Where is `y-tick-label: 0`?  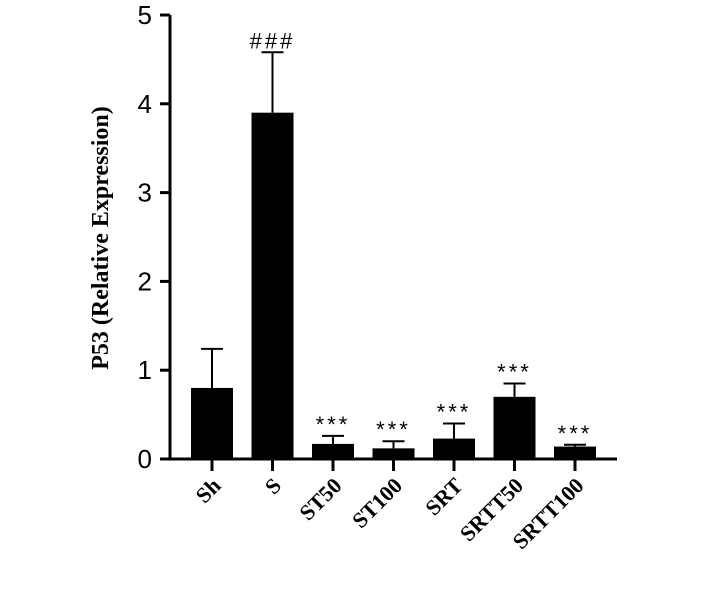
y-tick-label: 0 is located at coordinates (145, 459).